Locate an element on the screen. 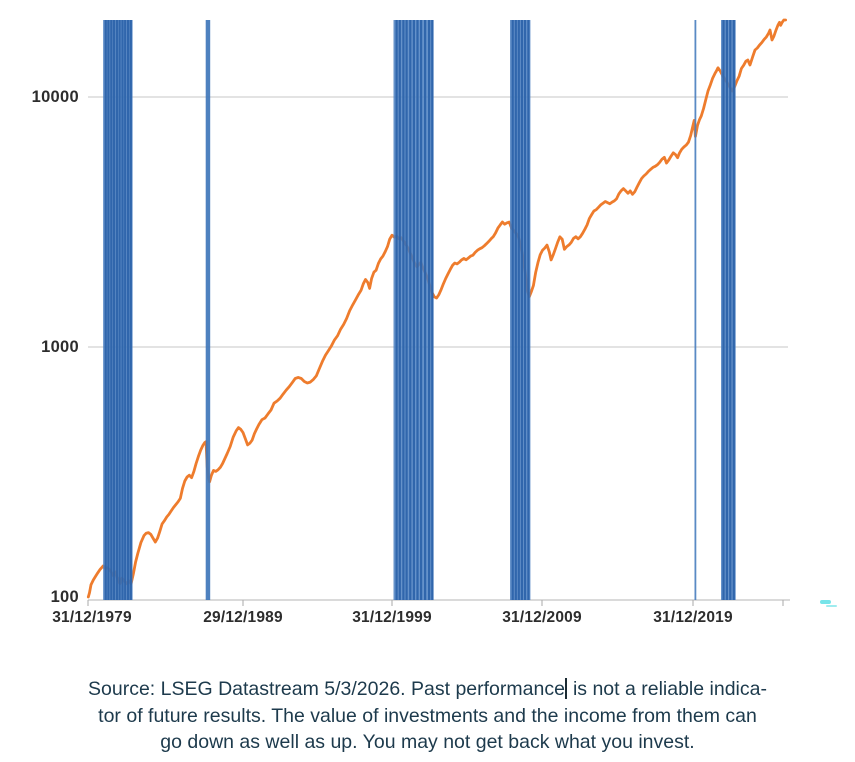 This screenshot has width=855, height=762. x-axis-ticks is located at coordinates (435, 603).